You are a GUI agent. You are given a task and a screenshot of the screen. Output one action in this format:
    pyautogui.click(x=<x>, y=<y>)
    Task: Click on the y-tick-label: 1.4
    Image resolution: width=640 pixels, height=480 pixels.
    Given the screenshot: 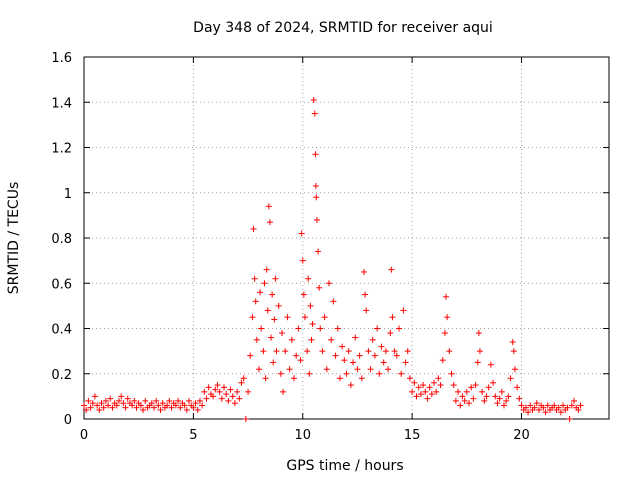 What is the action you would take?
    pyautogui.click(x=61, y=103)
    